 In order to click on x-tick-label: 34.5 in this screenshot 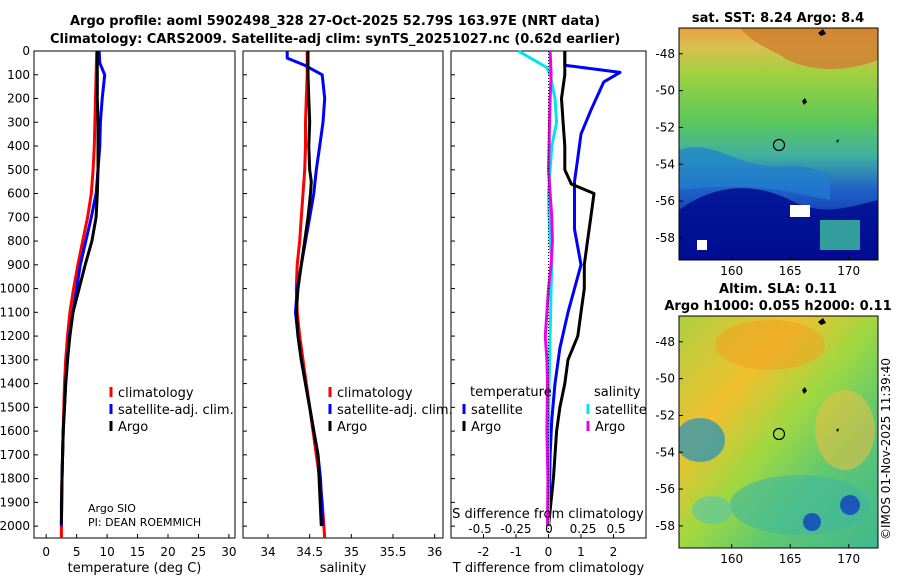, I will do `click(309, 552)`.